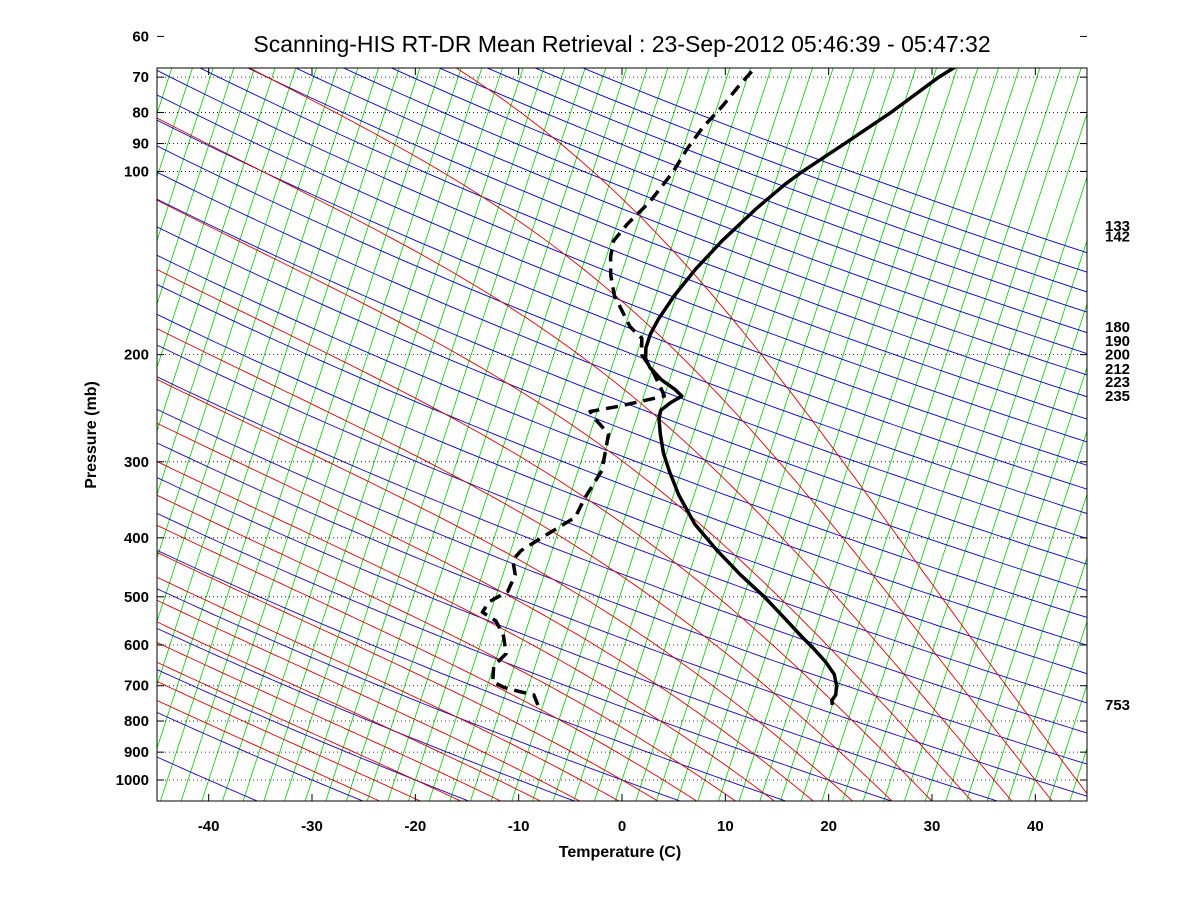 The image size is (1200, 900). I want to click on x-tick-label: 40, so click(1035, 826).